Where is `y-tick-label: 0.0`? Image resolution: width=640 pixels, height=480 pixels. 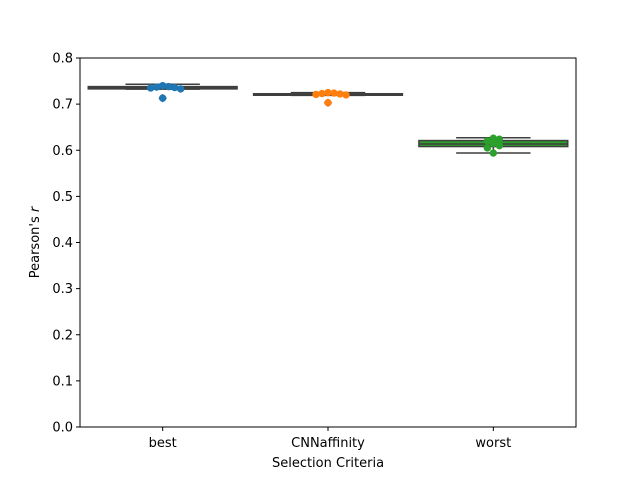 y-tick-label: 0.0 is located at coordinates (62, 428).